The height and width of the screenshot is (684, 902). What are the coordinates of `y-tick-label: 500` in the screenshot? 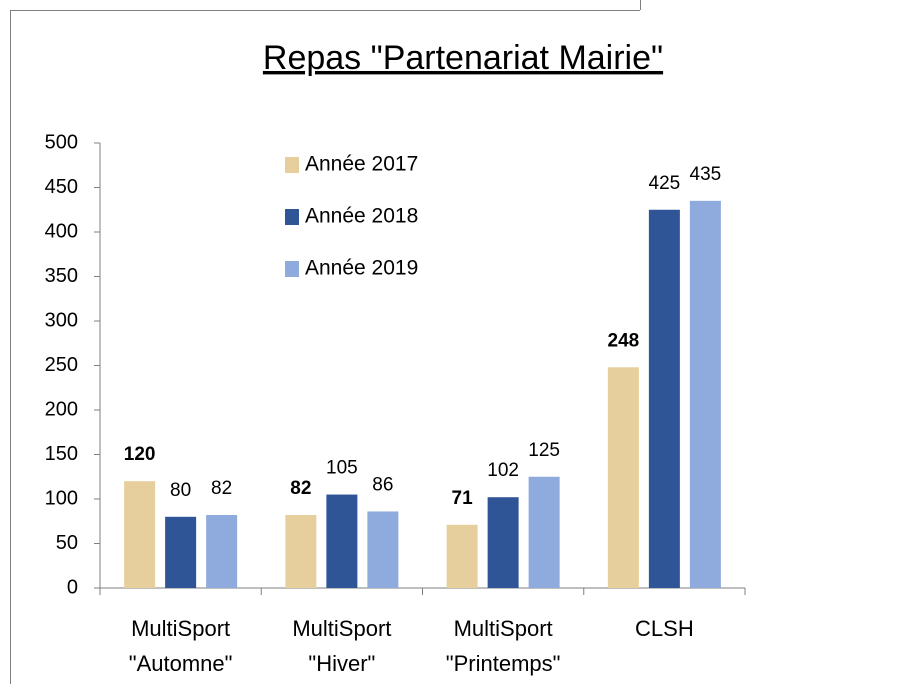 It's located at (61, 142).